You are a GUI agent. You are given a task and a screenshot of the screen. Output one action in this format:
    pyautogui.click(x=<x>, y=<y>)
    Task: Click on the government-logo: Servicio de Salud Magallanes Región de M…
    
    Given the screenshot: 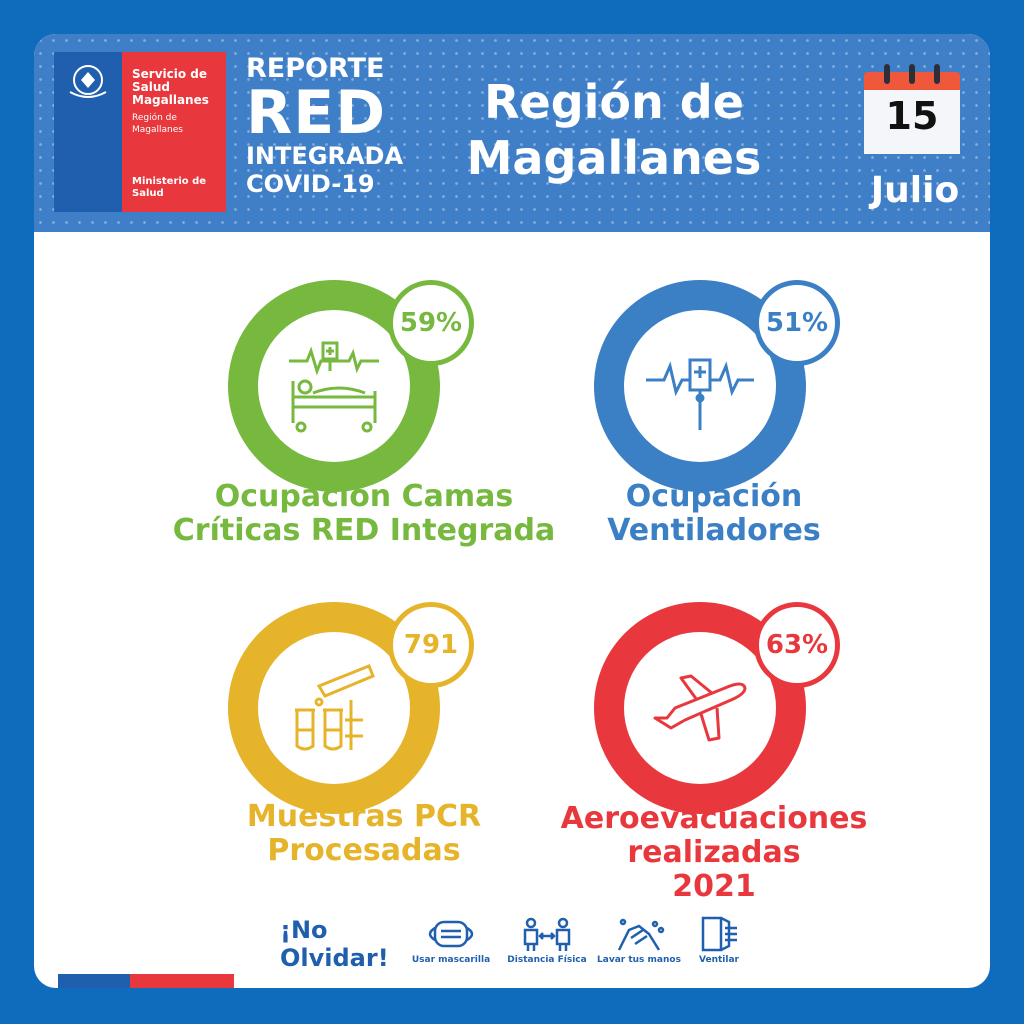 What is the action you would take?
    pyautogui.click(x=140, y=132)
    